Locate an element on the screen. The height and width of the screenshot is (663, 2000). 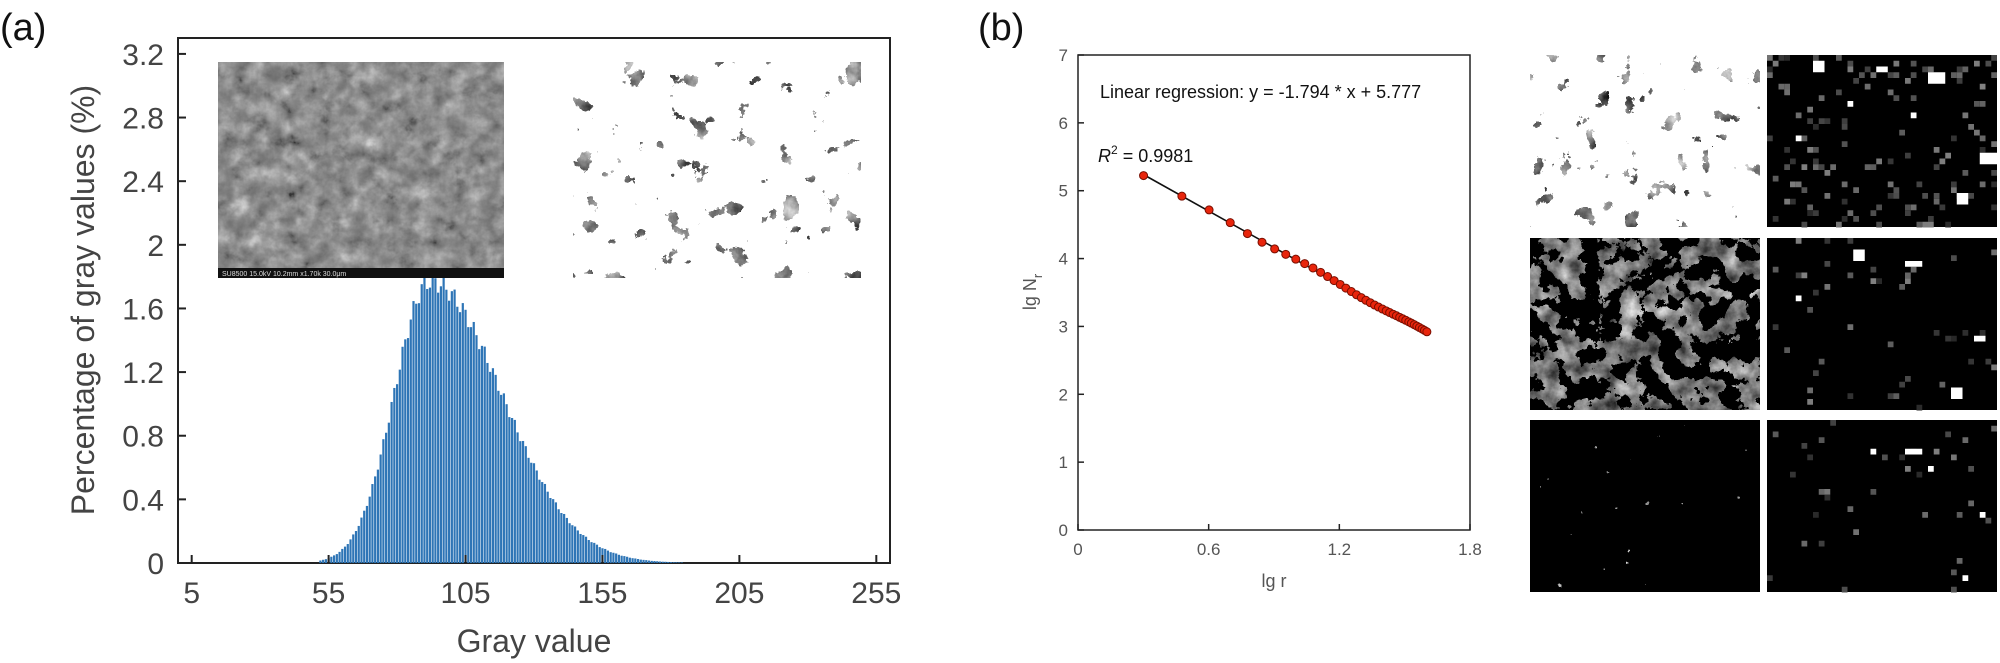
sem-image-caption: SU8500 15.0kV 10.2mm x1.70k 30.0μm is located at coordinates (284, 274).